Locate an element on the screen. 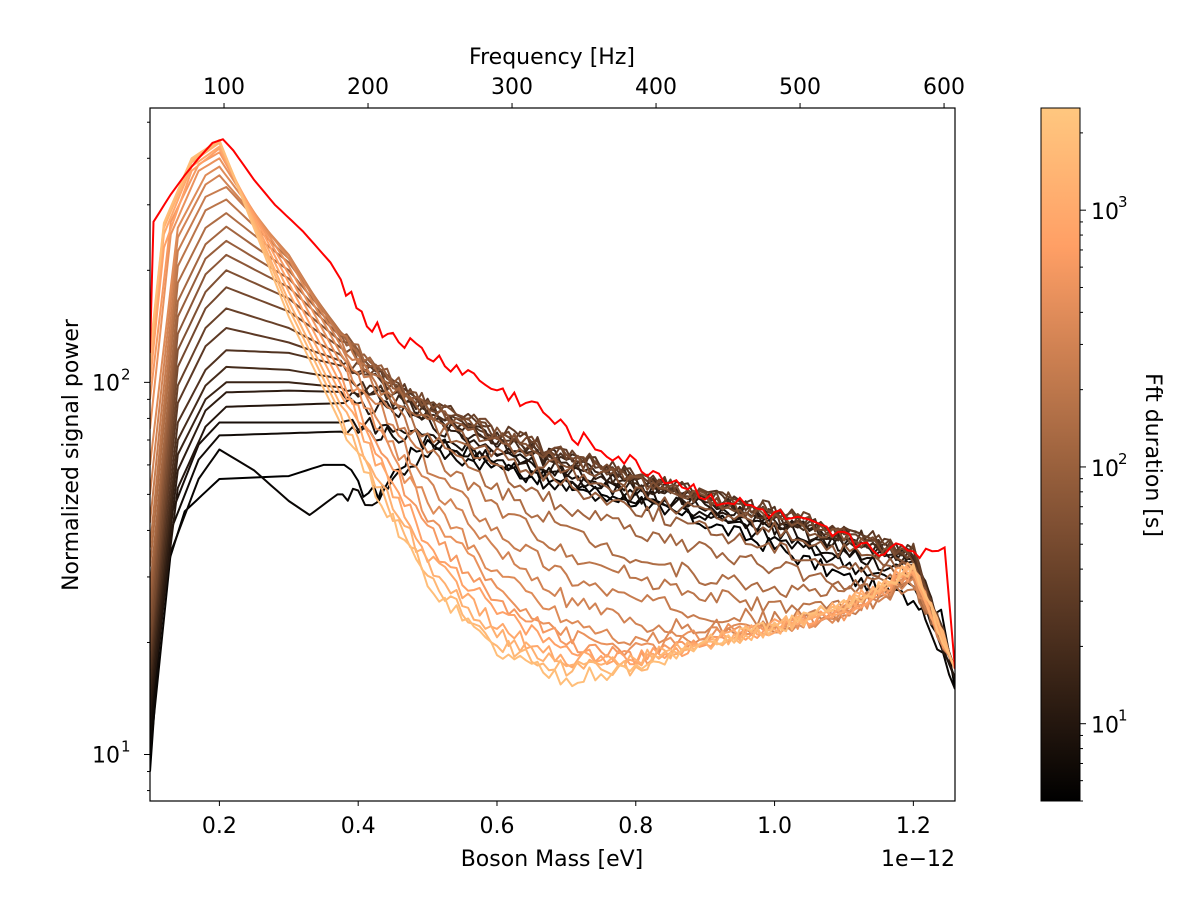 The image size is (1200, 900). x-tick-label: 0.6 is located at coordinates (496, 826).